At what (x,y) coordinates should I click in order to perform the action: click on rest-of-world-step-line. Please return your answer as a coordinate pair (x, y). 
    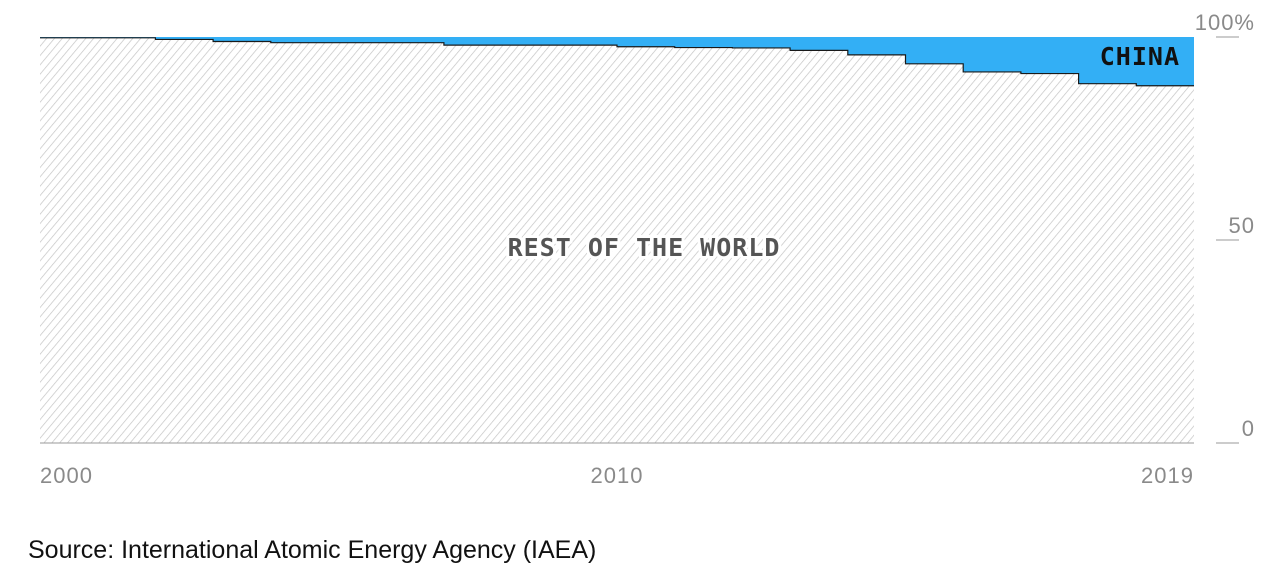
    Looking at the image, I should click on (617, 62).